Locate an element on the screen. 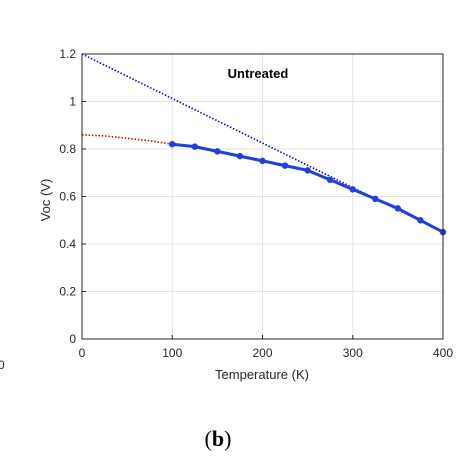  panel-label-letter: b is located at coordinates (218, 438).